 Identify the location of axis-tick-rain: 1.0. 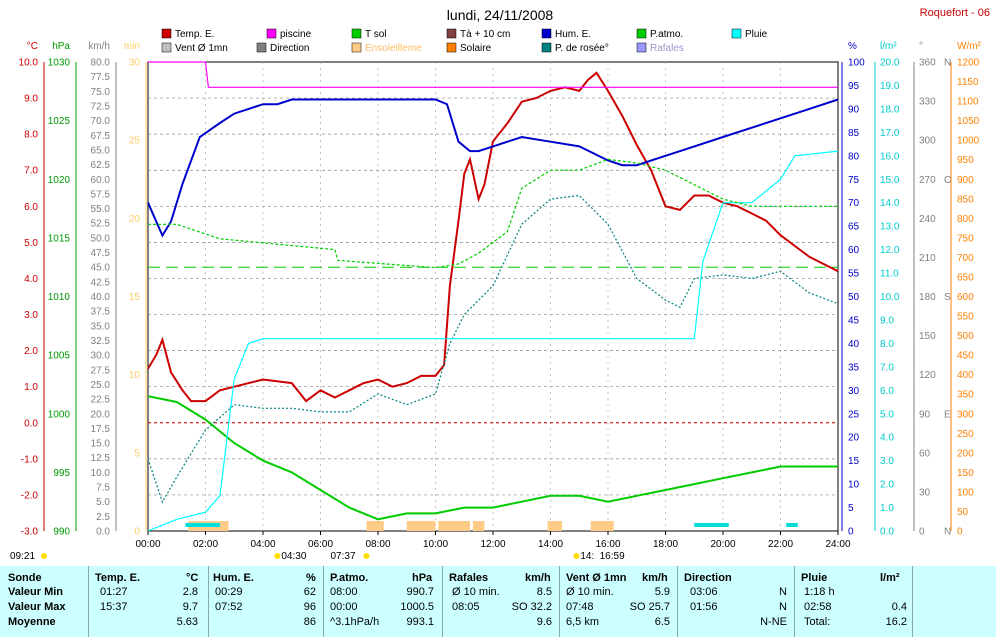
(887, 508).